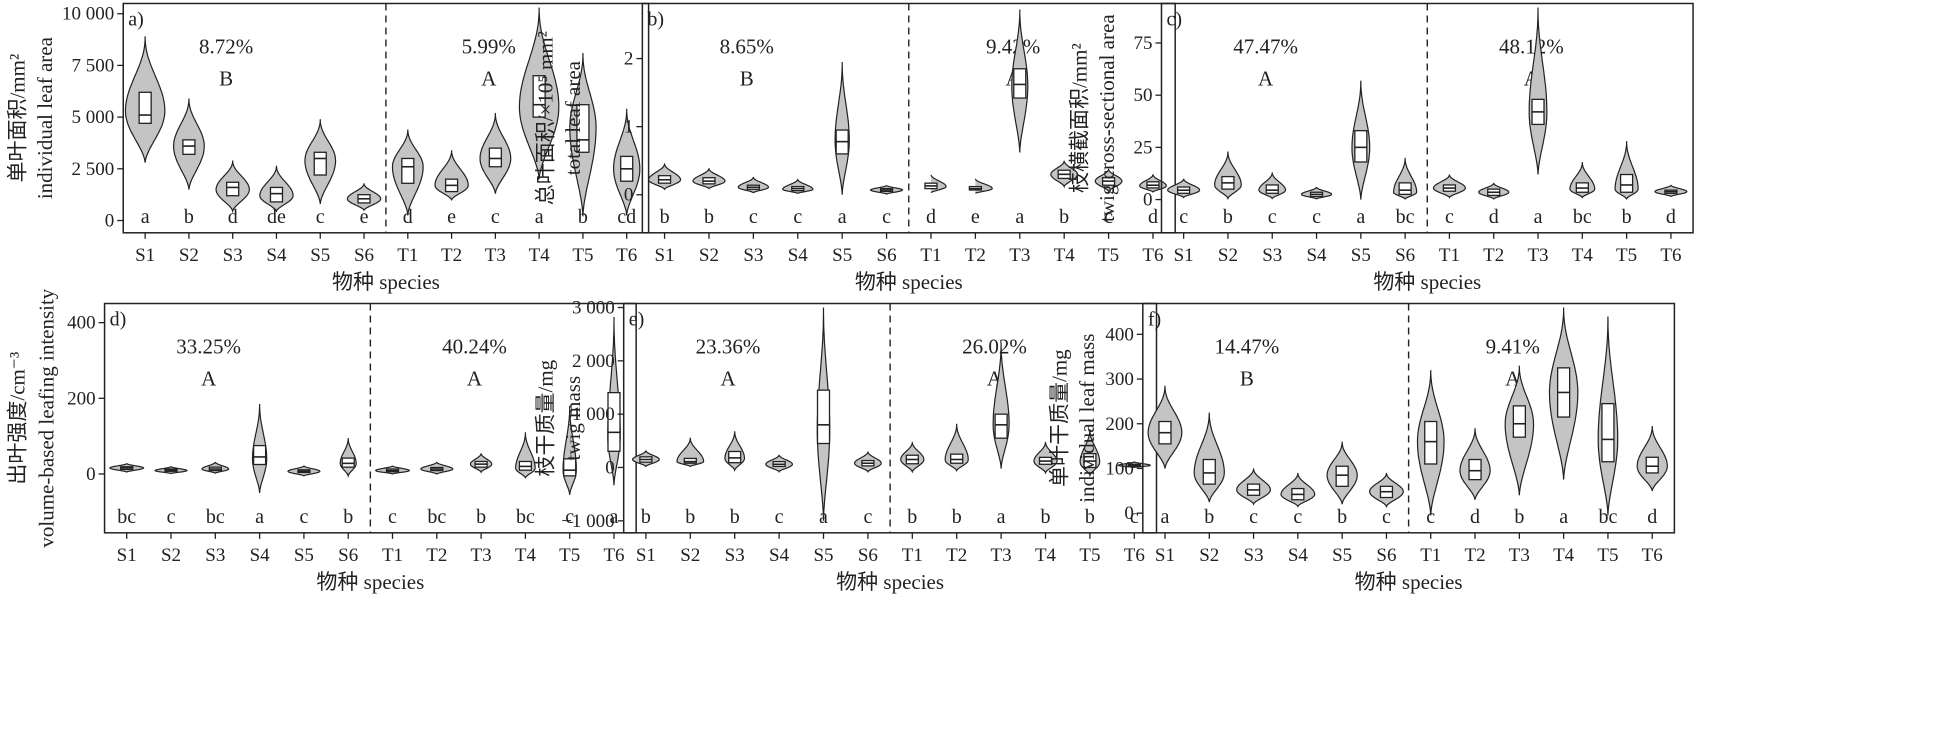 Image resolution: width=1952 pixels, height=731 pixels. Describe the element at coordinates (728, 347) in the screenshot. I see `group-cv-label: 23.36%` at that location.